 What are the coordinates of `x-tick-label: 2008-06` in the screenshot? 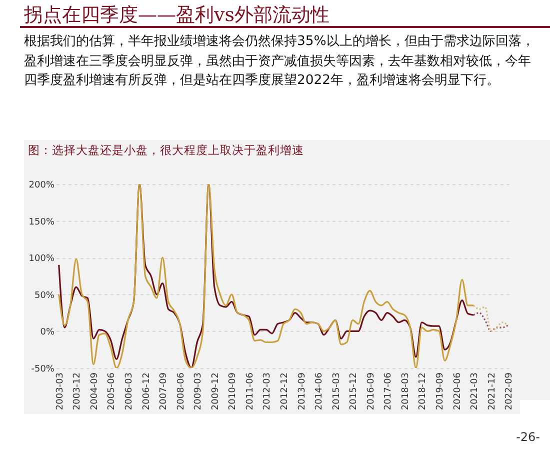 It's located at (181, 391).